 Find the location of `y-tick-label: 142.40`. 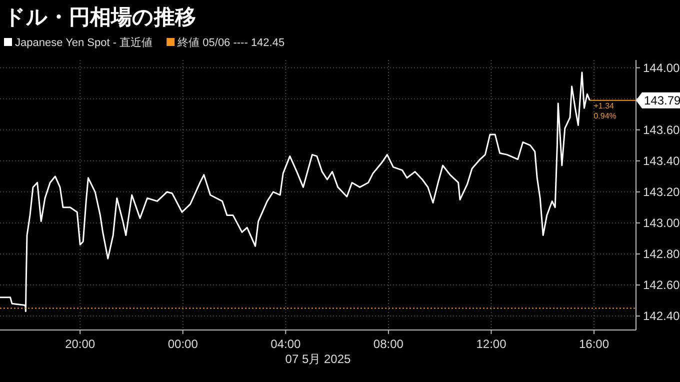

y-tick-label: 142.40 is located at coordinates (661, 316).